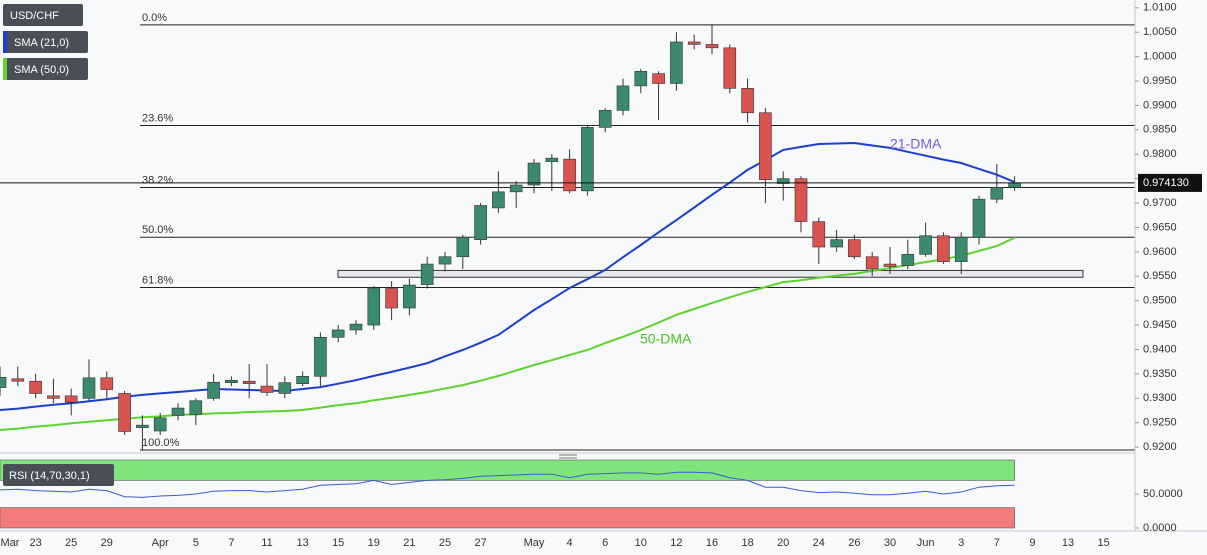 The image size is (1207, 555). I want to click on y-tick-label: 1.0100, so click(1160, 8).